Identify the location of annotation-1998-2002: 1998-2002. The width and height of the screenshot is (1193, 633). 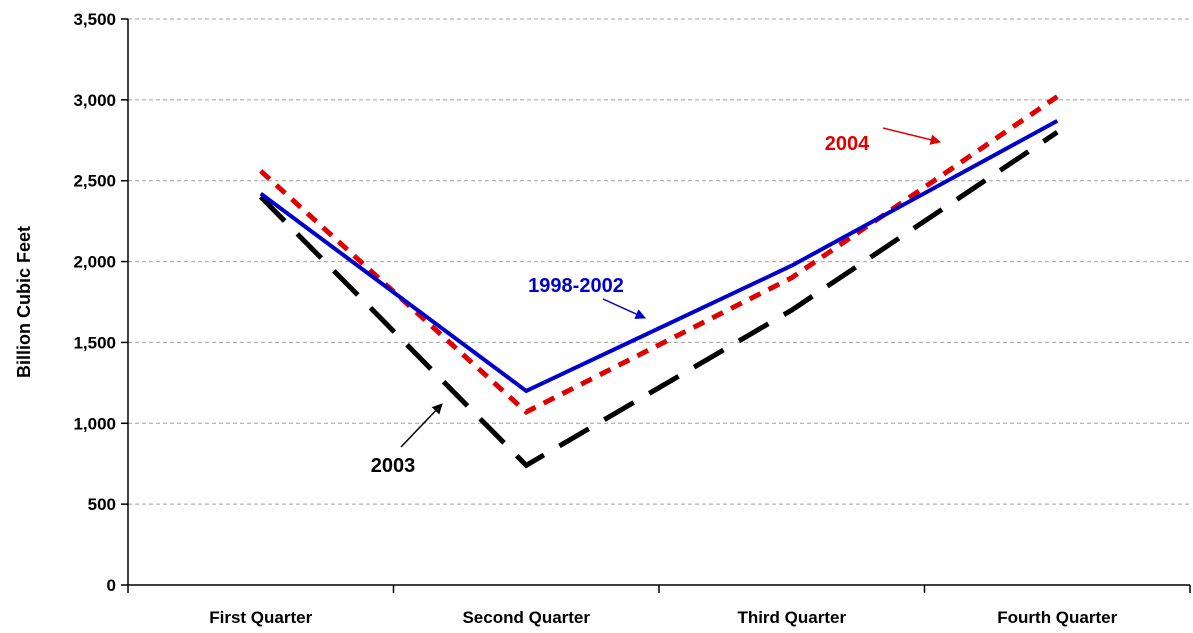
(587, 297).